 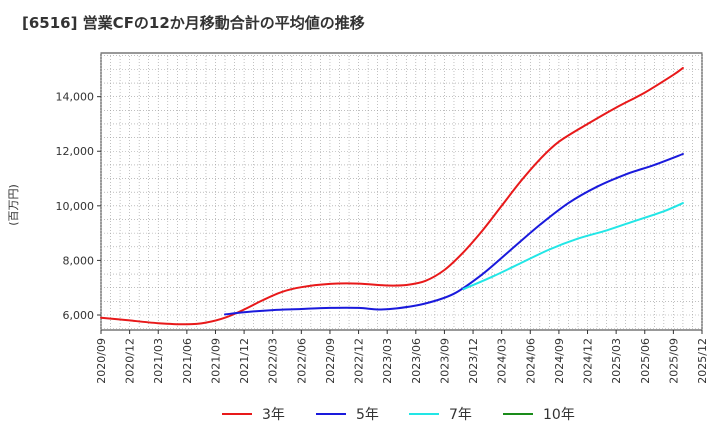 What do you see at coordinates (79, 315) in the screenshot?
I see `y-tick-label: 6,000` at bounding box center [79, 315].